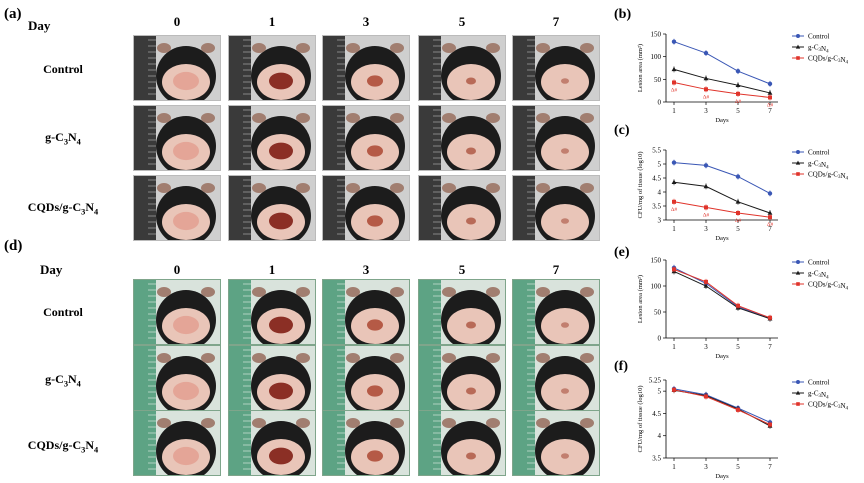  I want to click on panel-d-day-header: Day, so click(51, 269).